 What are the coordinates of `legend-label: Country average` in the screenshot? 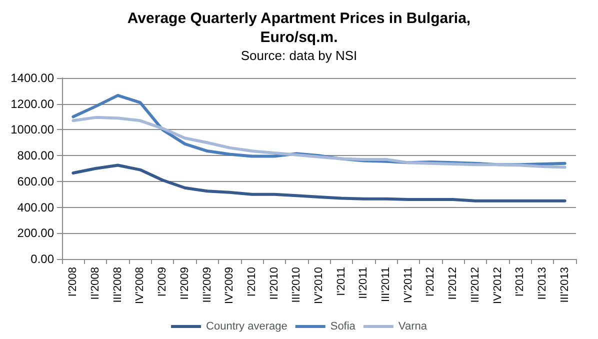 It's located at (247, 326).